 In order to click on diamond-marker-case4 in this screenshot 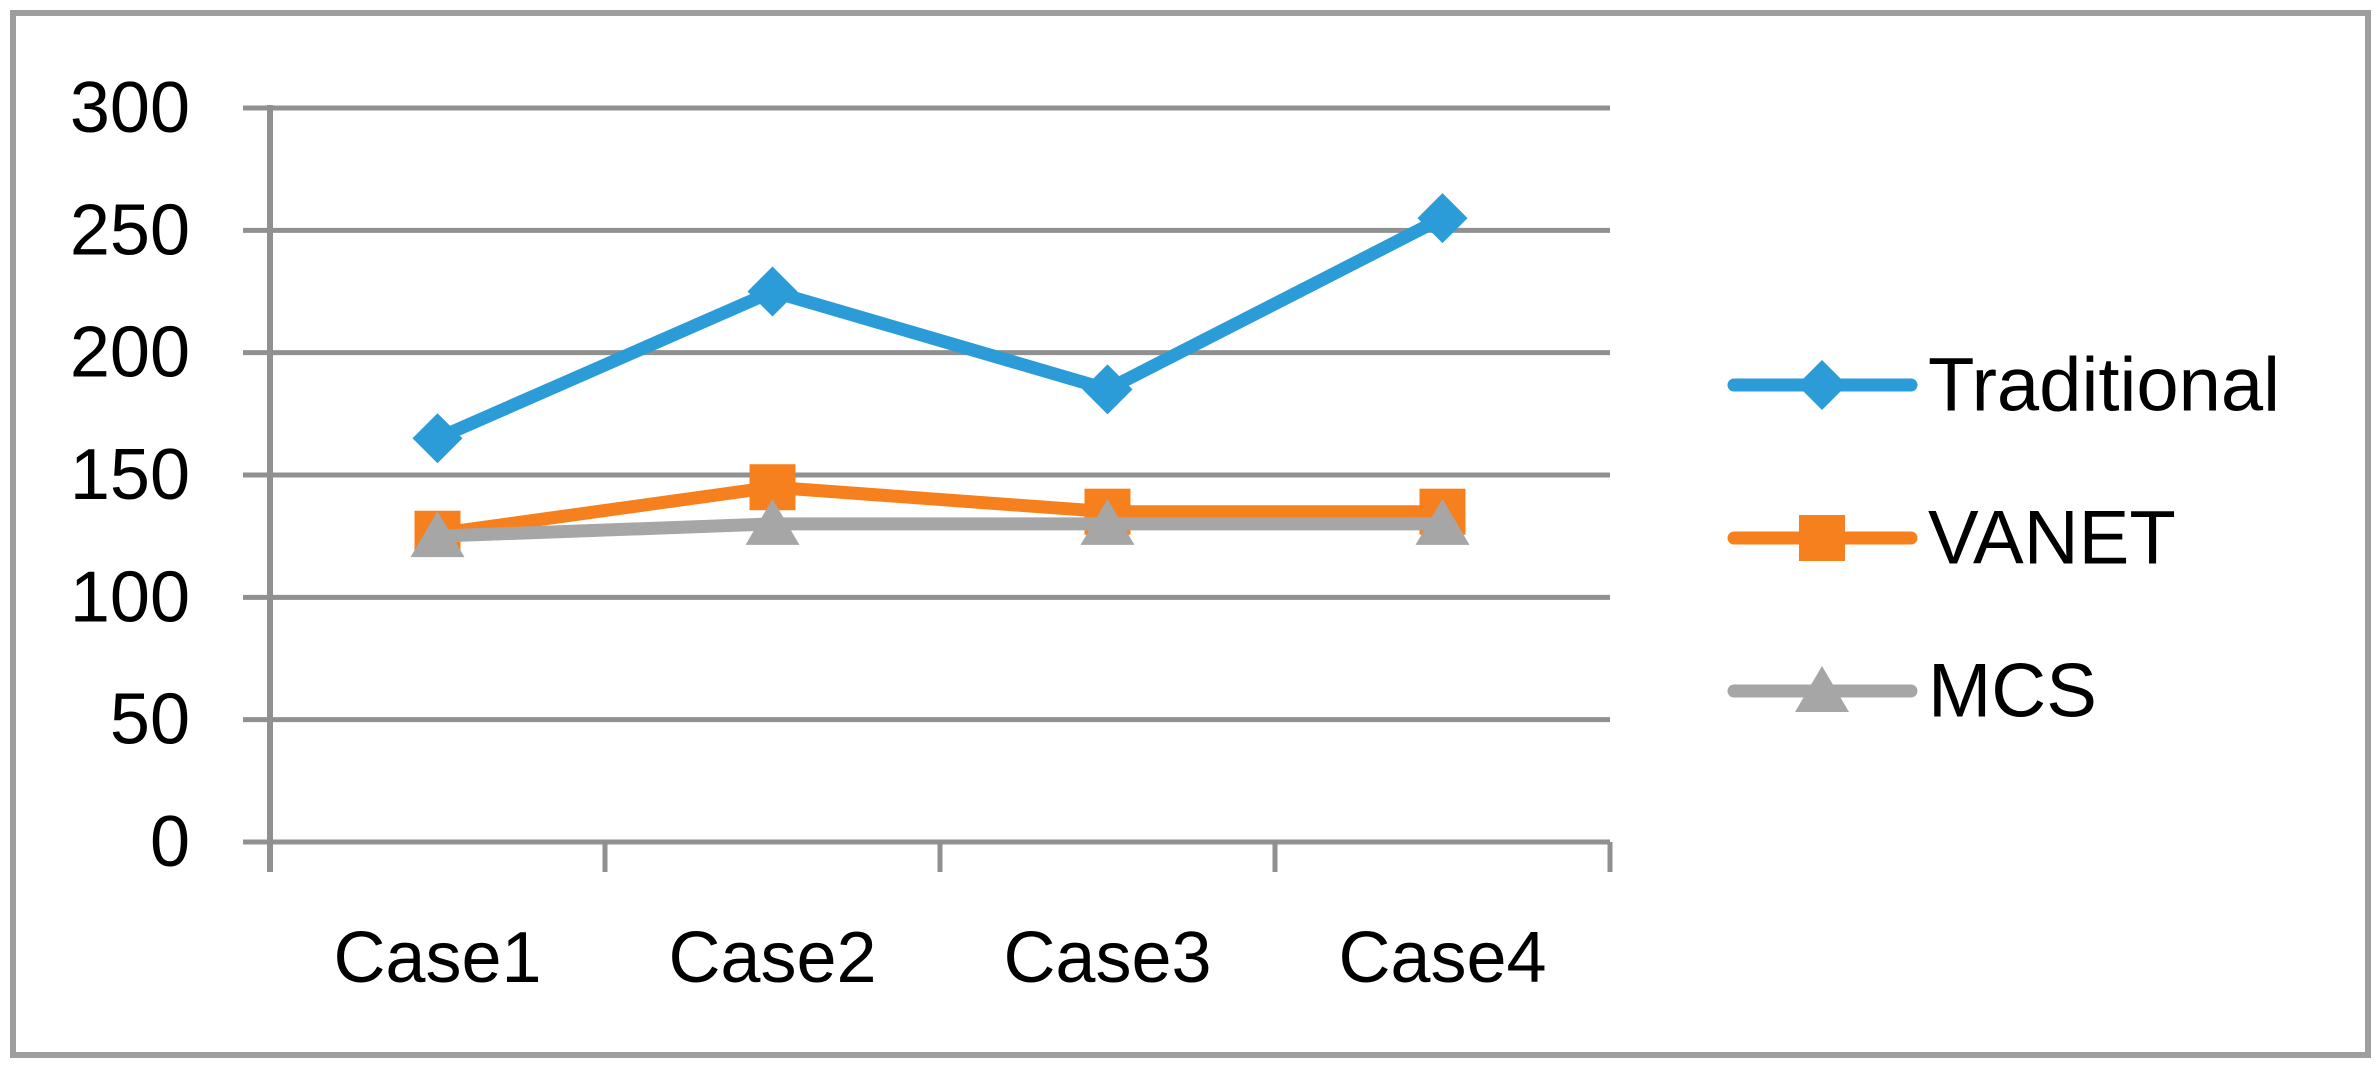, I will do `click(1442, 218)`.